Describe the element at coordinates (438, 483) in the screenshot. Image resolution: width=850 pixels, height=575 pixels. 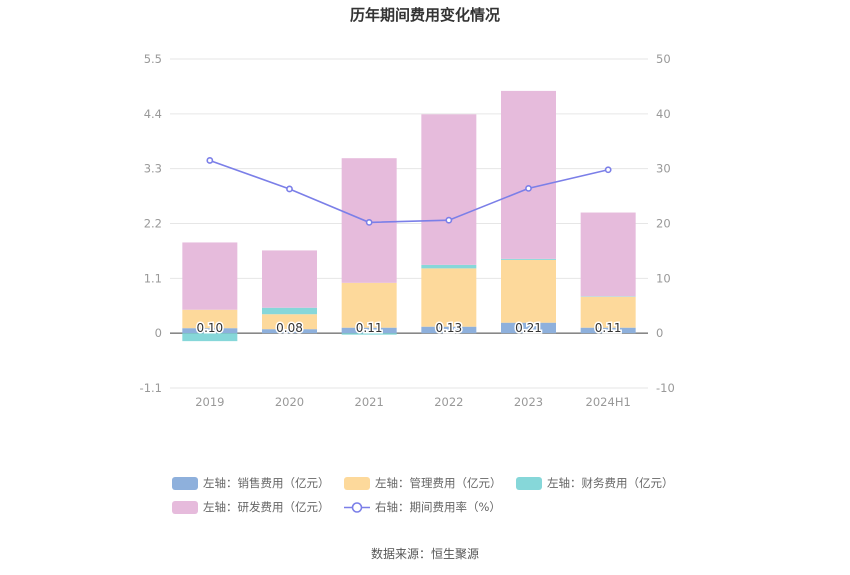
I see `legend-label: 左轴：管理费用（亿元）` at that location.